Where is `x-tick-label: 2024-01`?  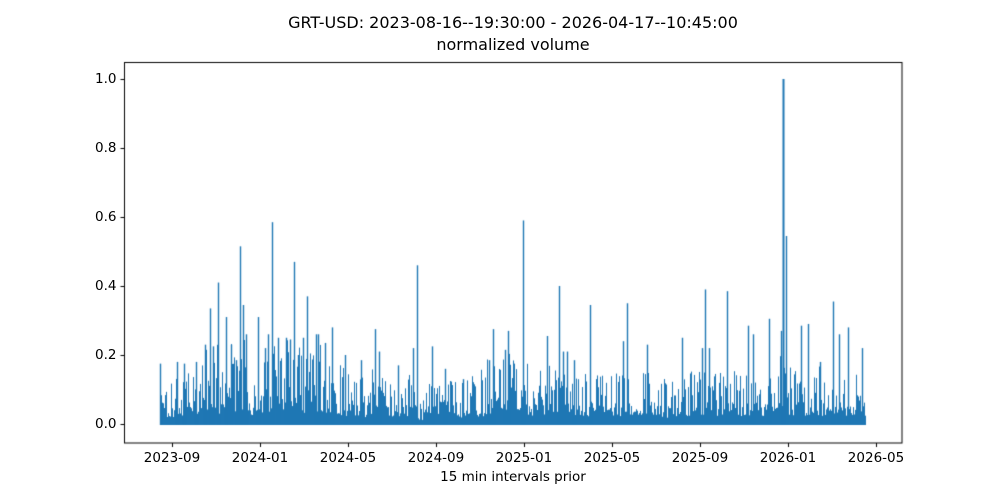 x-tick-label: 2024-01 is located at coordinates (260, 458).